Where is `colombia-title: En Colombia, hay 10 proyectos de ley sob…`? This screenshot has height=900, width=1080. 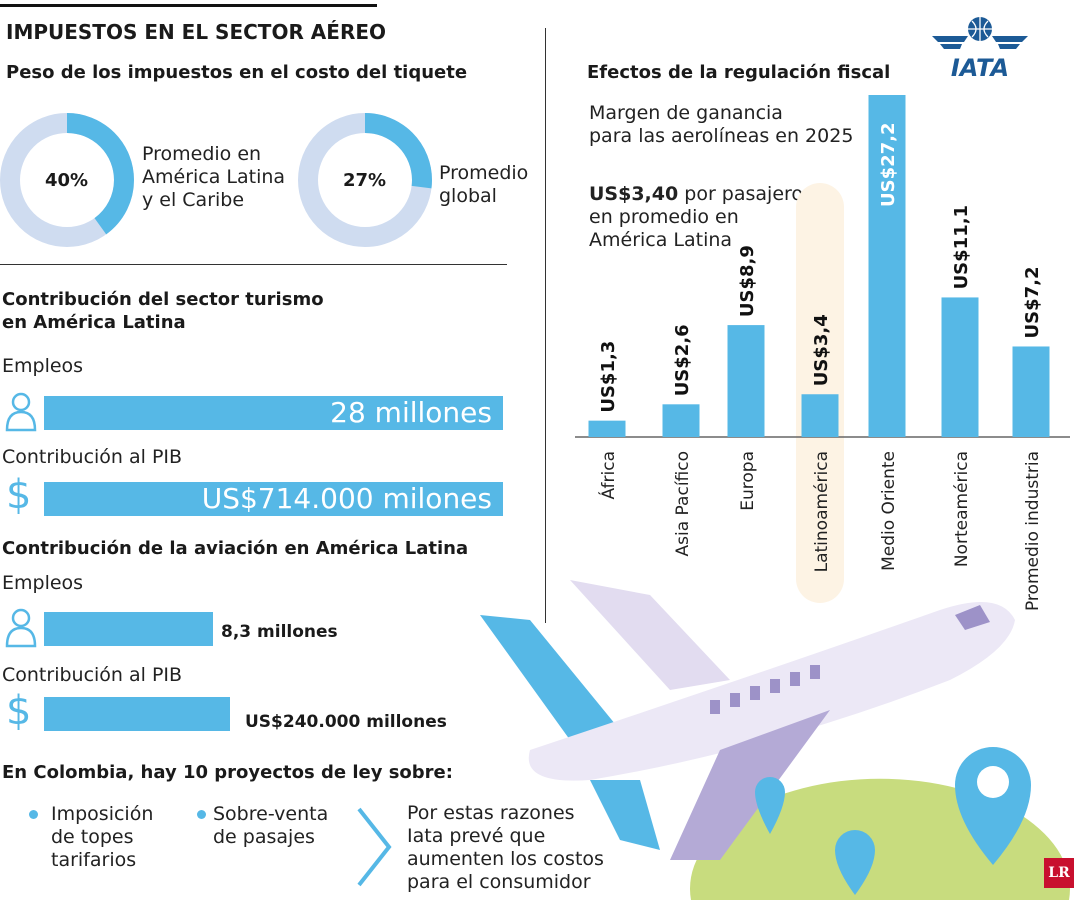 colombia-title: En Colombia, hay 10 proyectos de ley sob… is located at coordinates (227, 772).